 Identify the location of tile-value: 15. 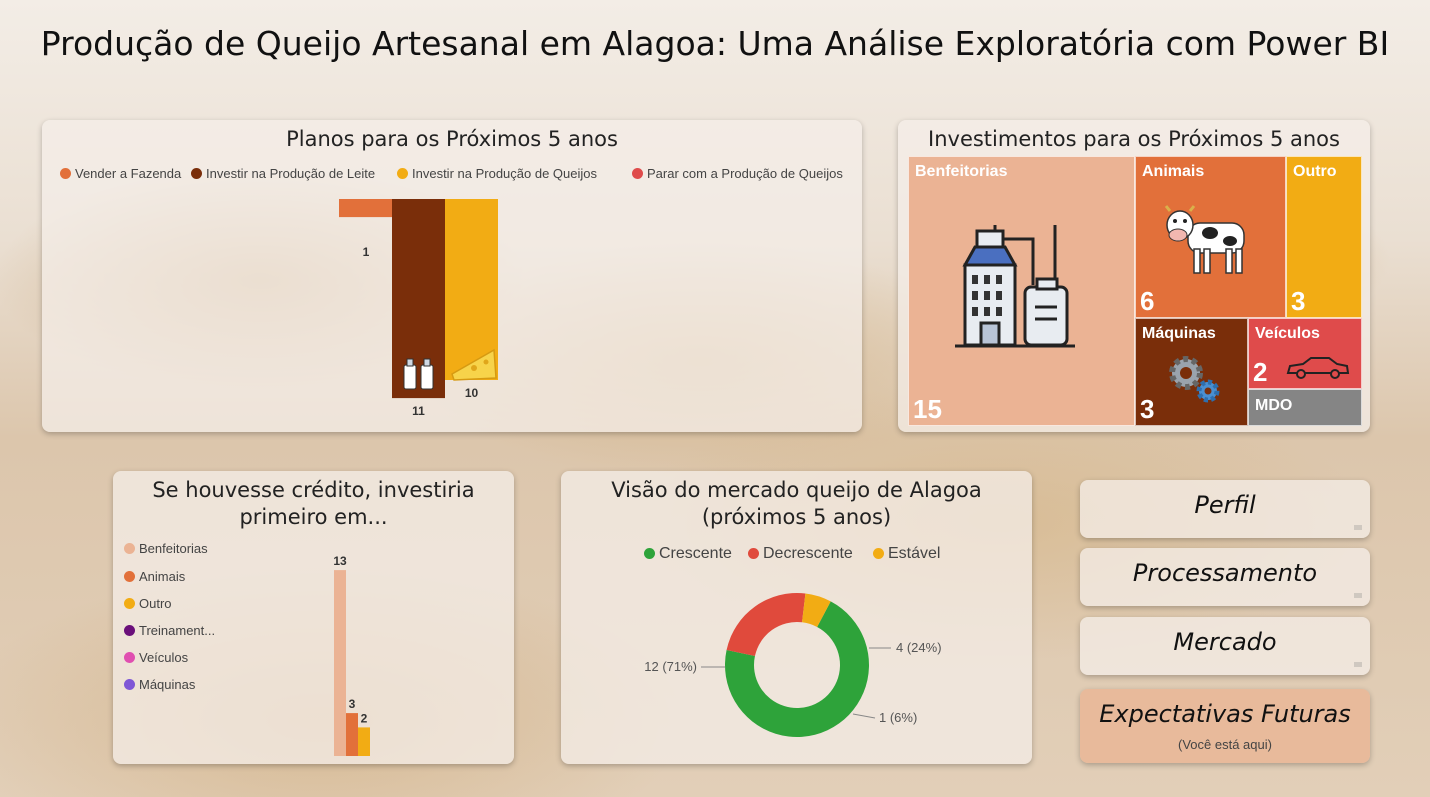
(927, 409).